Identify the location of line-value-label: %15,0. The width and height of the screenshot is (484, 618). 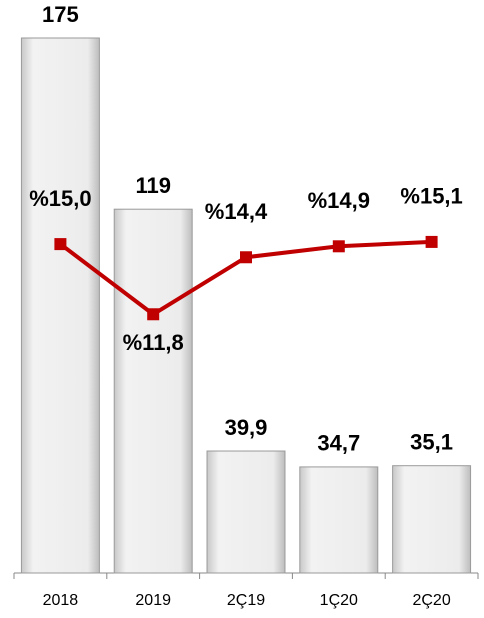
(60, 198).